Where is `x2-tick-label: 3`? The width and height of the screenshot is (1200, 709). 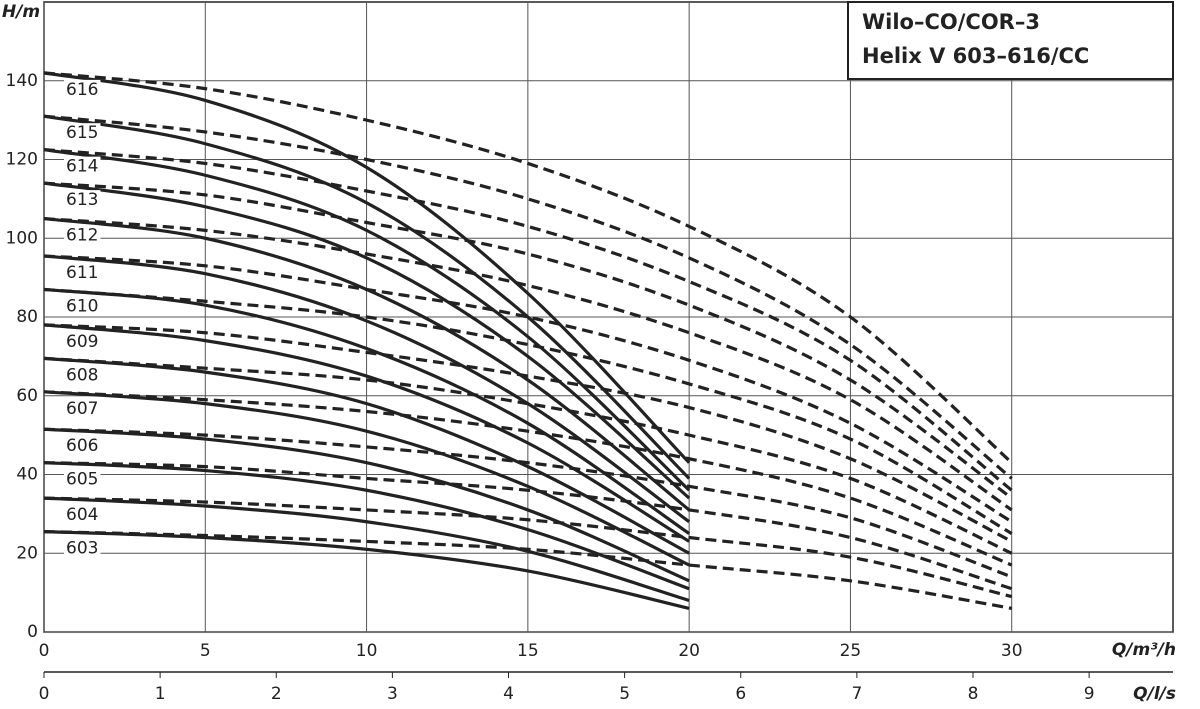
x2-tick-label: 3 is located at coordinates (392, 694).